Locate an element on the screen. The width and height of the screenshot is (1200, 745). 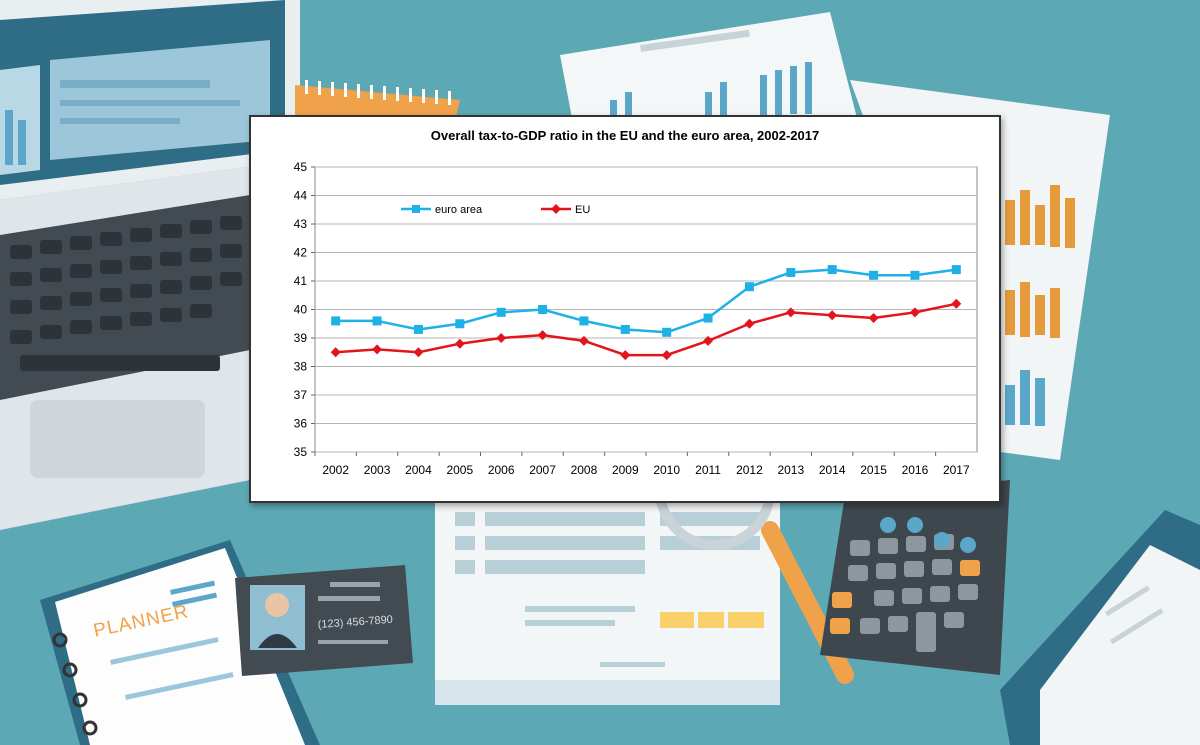
x-tick-label-2009: 2009 is located at coordinates (625, 470).